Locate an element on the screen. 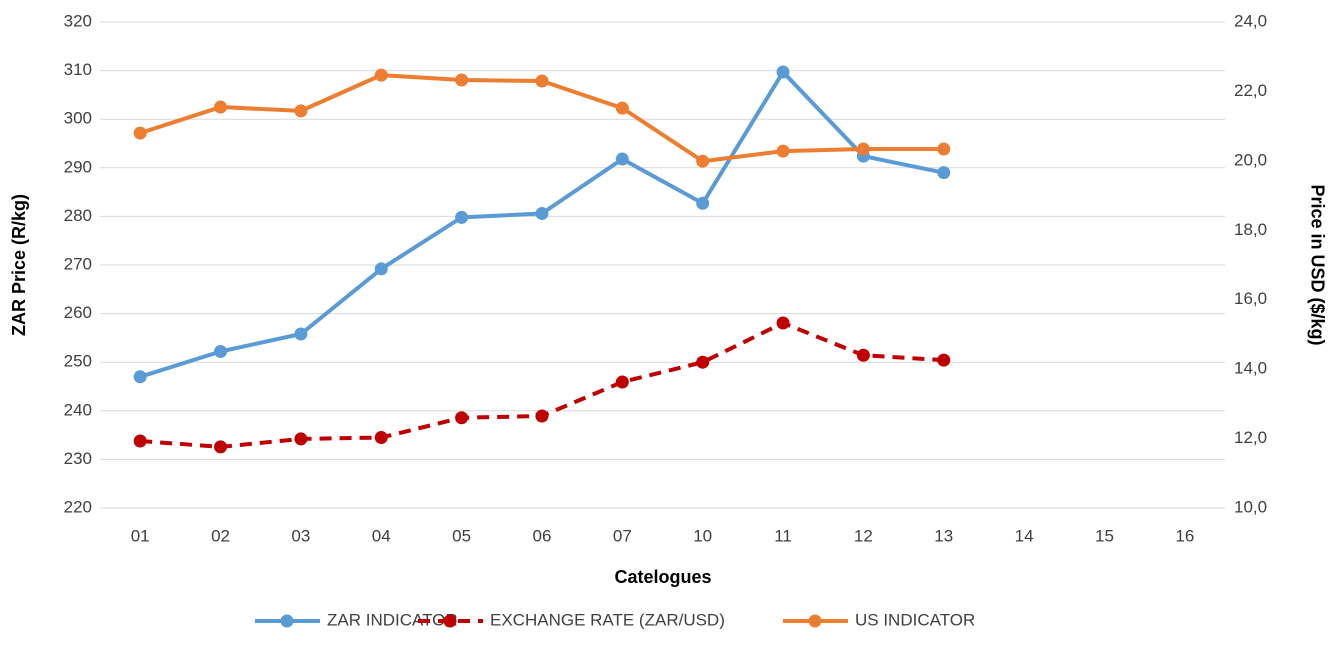 This screenshot has width=1339, height=659. y-tick-label: 240 is located at coordinates (78, 409).